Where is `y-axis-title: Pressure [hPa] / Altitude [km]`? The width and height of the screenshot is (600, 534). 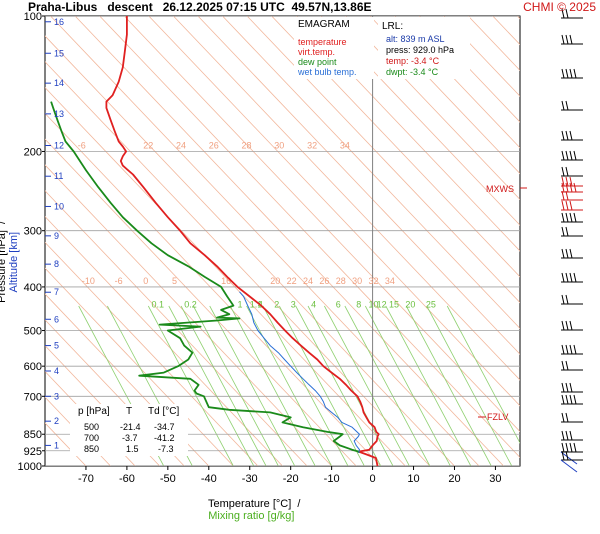 y-axis-title: Pressure [hPa] / Altitude [km] is located at coordinates (16, 268).